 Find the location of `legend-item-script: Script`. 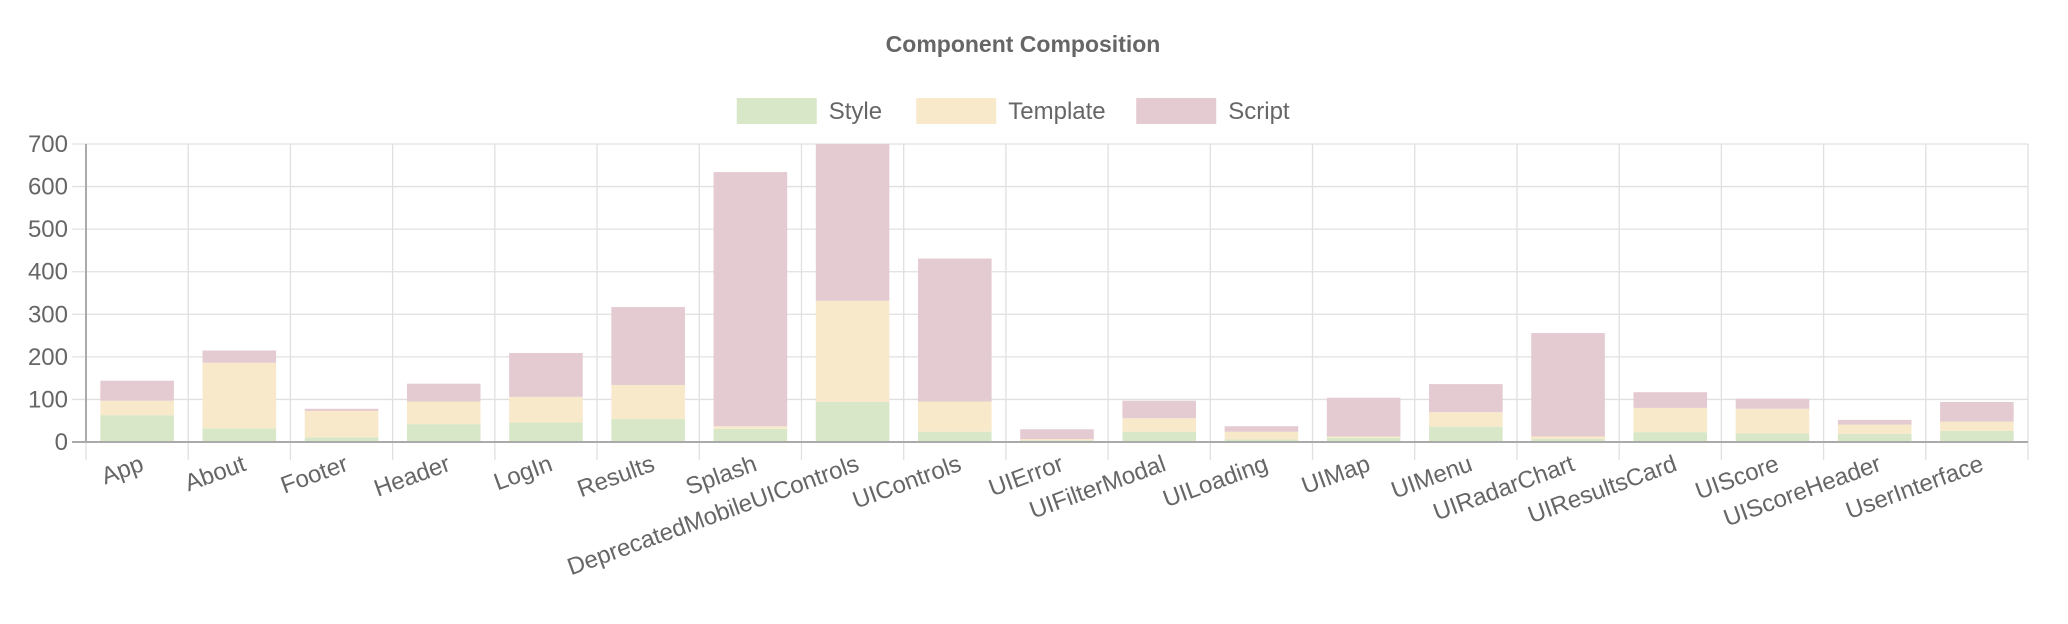

legend-item-script: Script is located at coordinates (1213, 111).